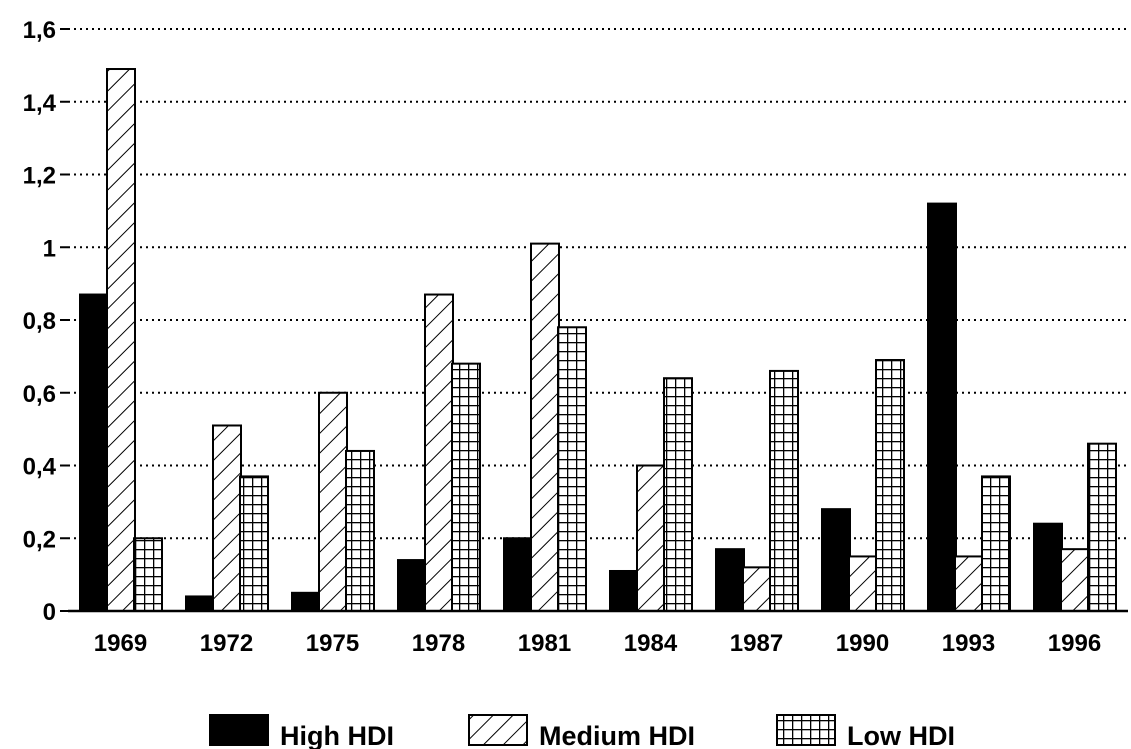 The image size is (1131, 749). What do you see at coordinates (836, 560) in the screenshot?
I see `bar-high-hdi-1990` at bounding box center [836, 560].